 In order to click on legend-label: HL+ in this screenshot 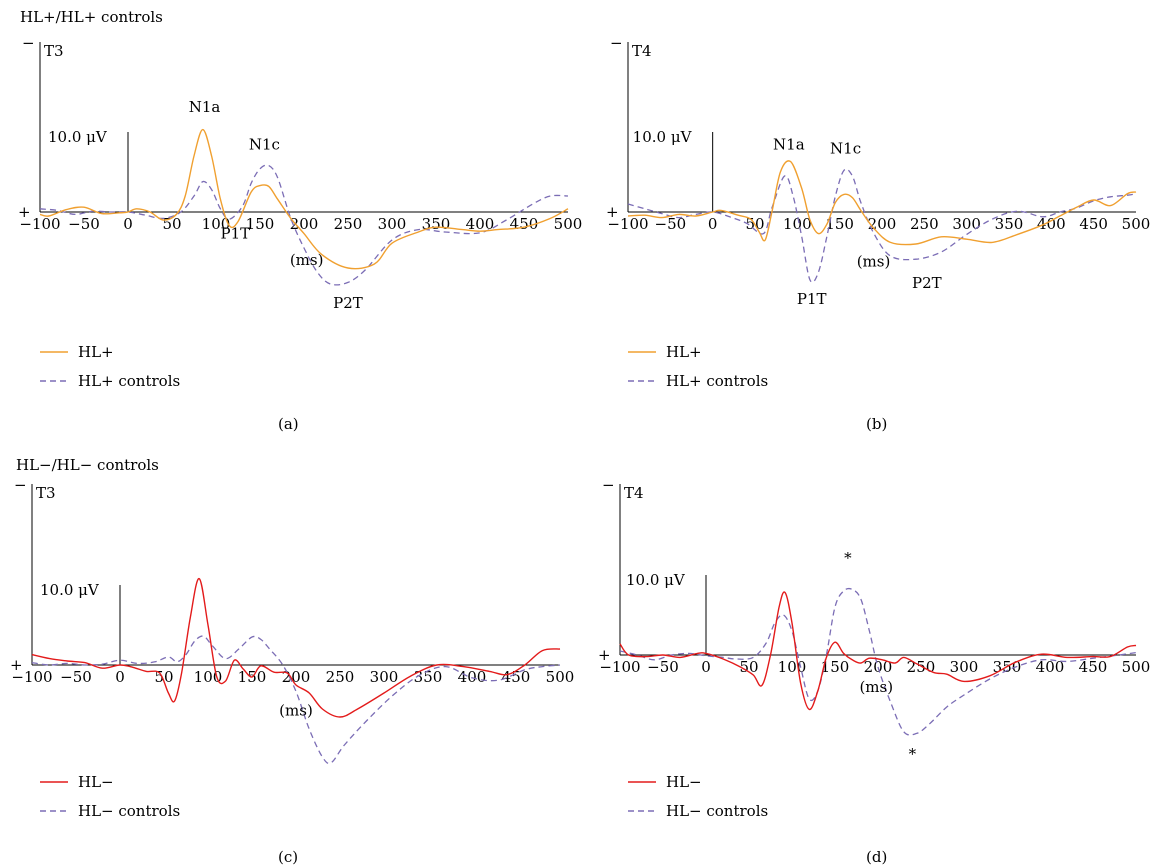, I will do `click(96, 352)`.